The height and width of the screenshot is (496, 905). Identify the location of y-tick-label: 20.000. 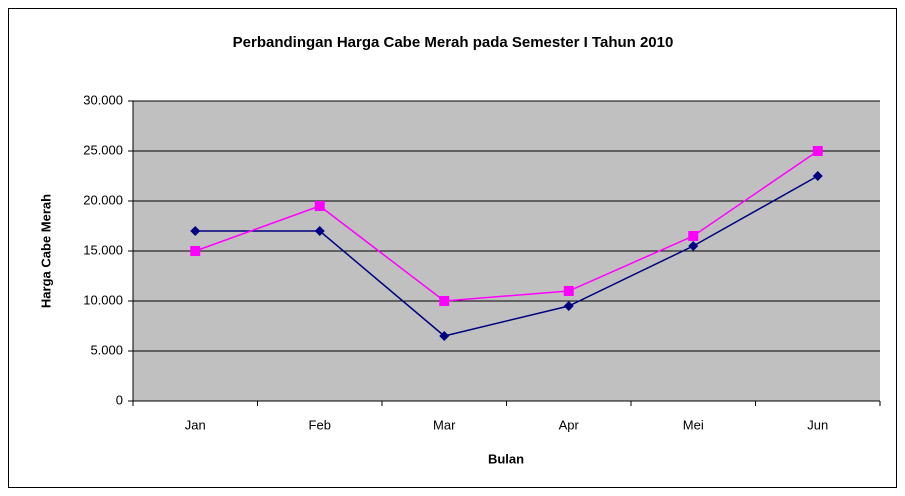
(103, 199).